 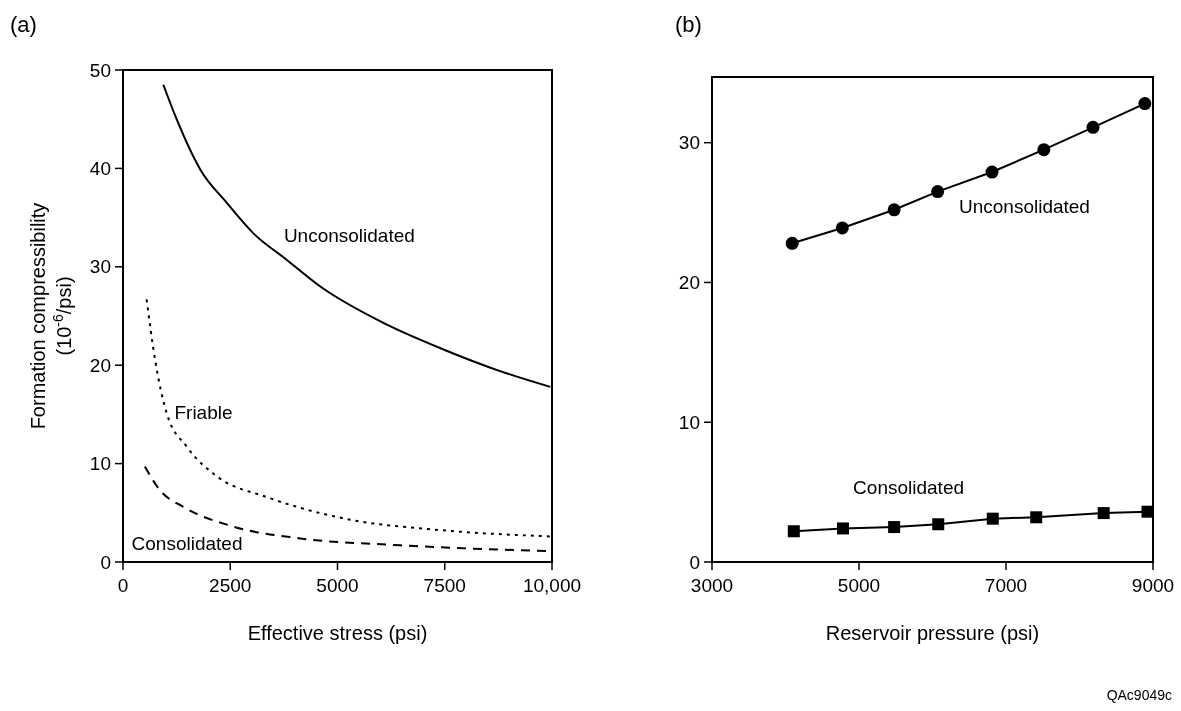 I want to click on x-tick-label: 7500, so click(x=444, y=585).